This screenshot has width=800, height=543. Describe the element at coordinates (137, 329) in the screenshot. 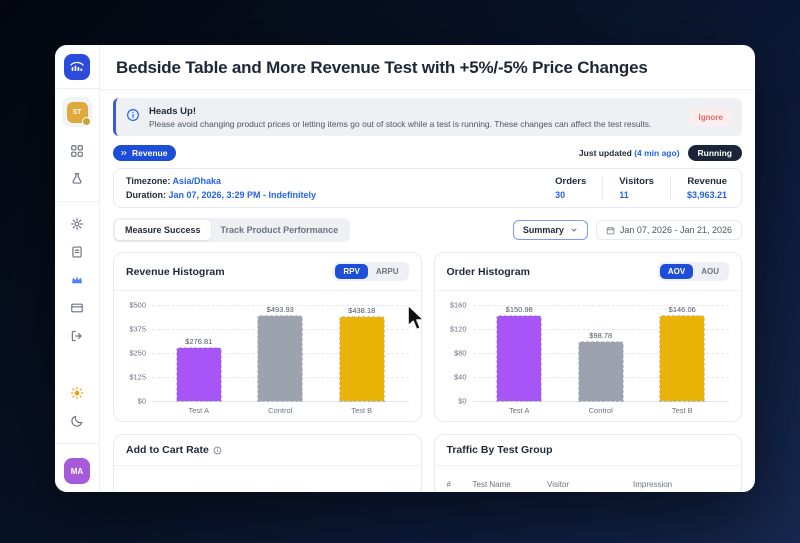

I see `y-tick-label: $375` at that location.